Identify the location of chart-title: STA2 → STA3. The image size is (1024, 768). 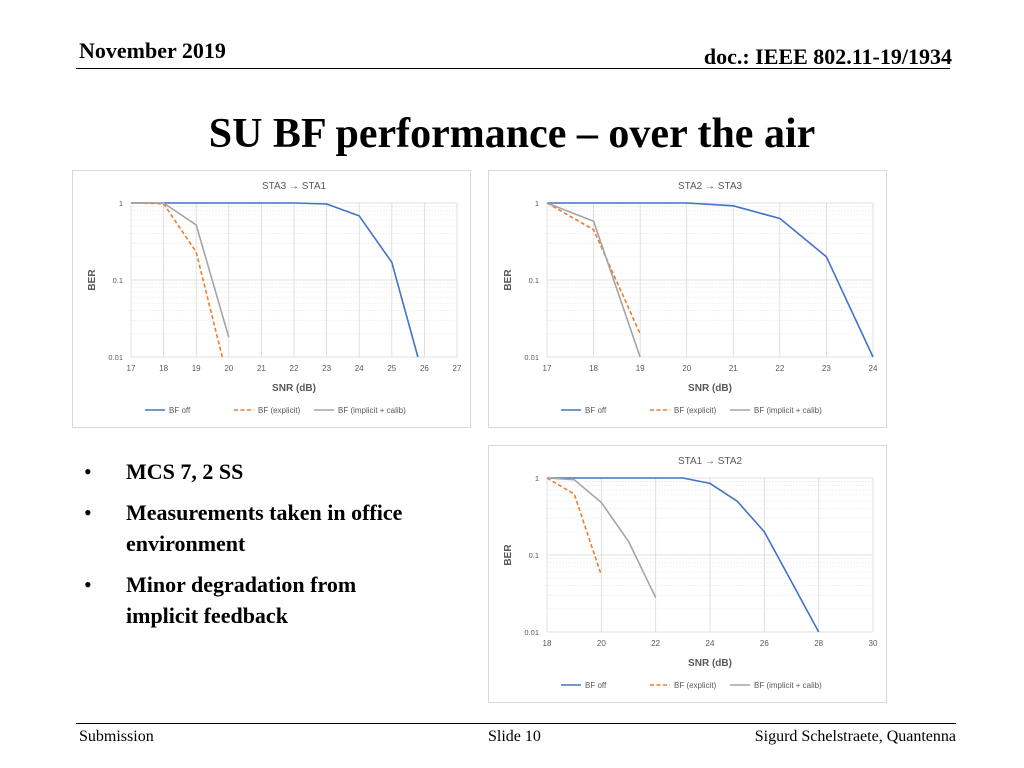
(710, 186).